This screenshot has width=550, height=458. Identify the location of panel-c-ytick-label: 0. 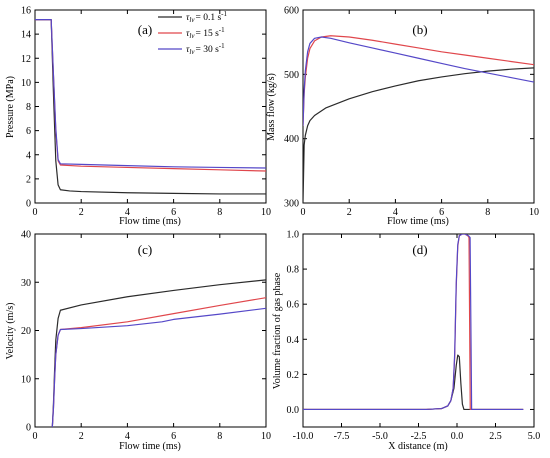
(28, 428).